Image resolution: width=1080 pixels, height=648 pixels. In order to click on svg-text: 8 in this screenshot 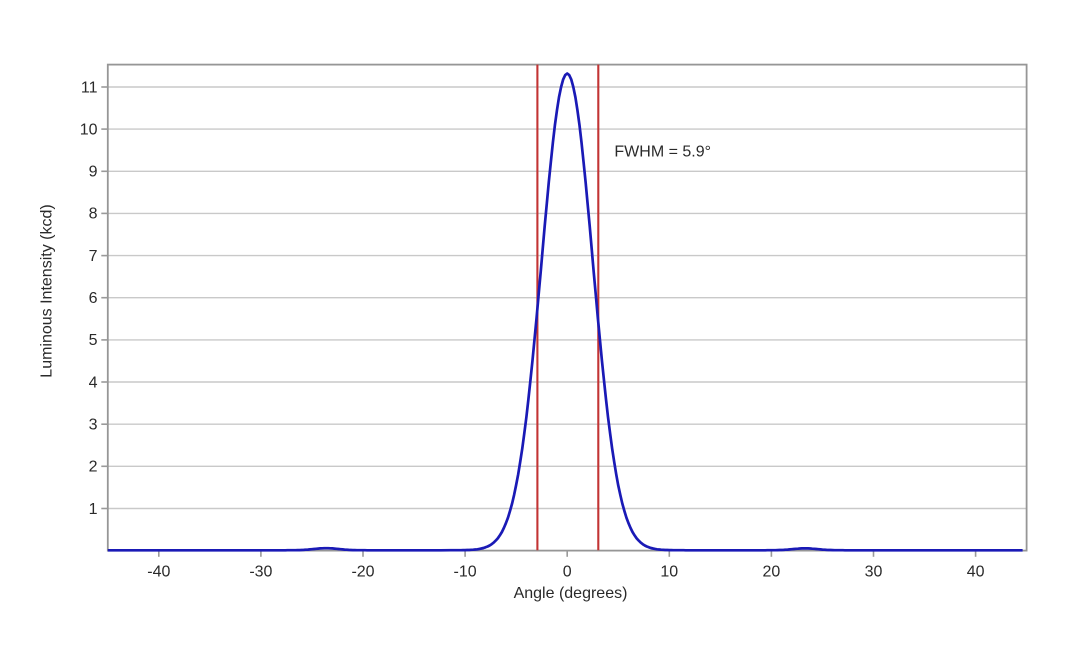, I will do `click(93, 214)`.